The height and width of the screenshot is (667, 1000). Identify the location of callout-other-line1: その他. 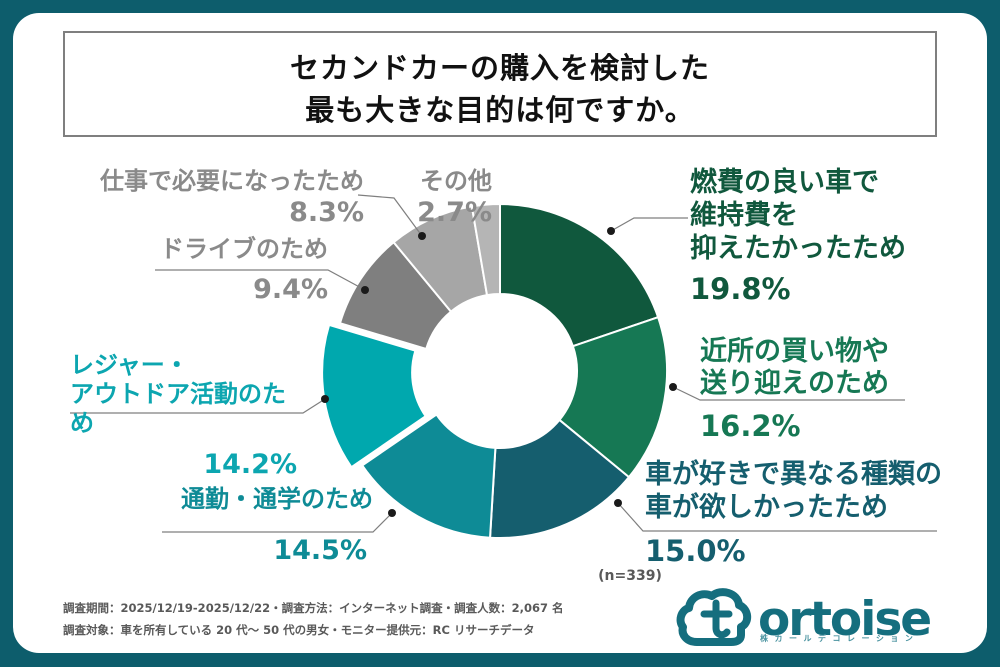
(456, 181).